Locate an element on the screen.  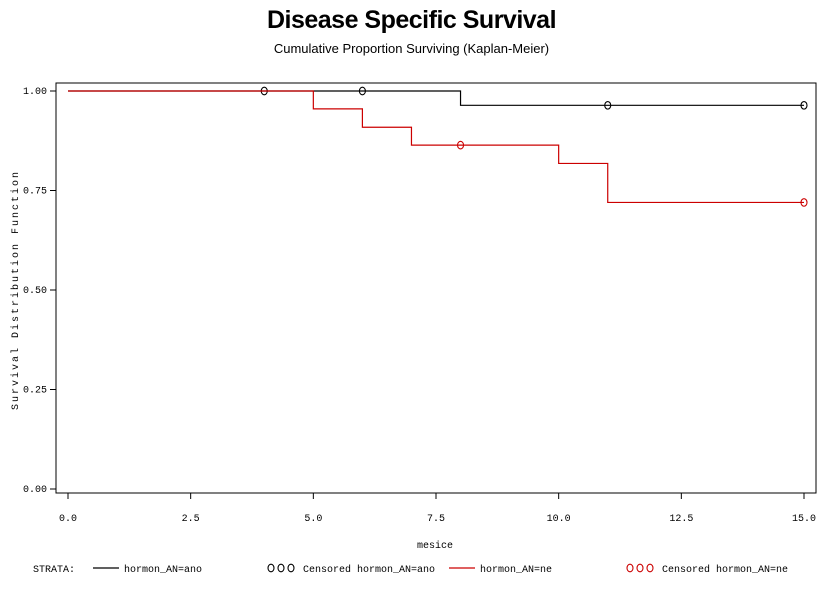
x-tick-label: 12.5 is located at coordinates (681, 519).